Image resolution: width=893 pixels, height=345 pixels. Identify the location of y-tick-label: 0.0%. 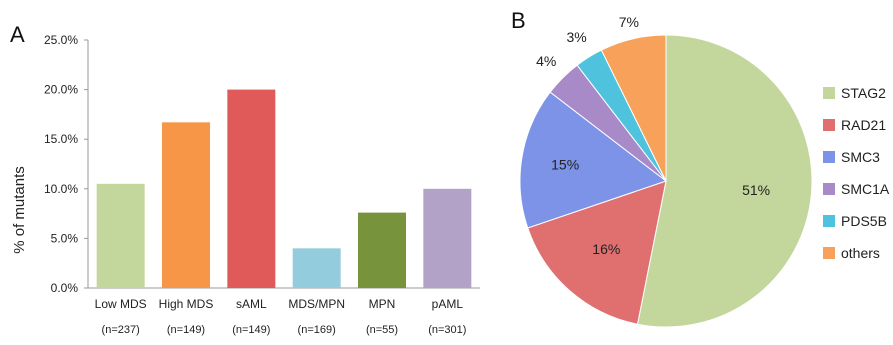
(65, 288).